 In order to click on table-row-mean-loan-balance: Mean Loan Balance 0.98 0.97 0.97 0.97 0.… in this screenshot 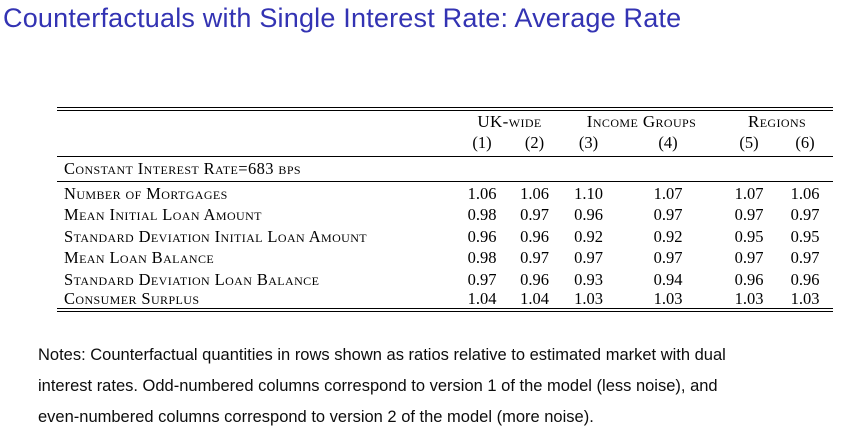, I will do `click(445, 257)`.